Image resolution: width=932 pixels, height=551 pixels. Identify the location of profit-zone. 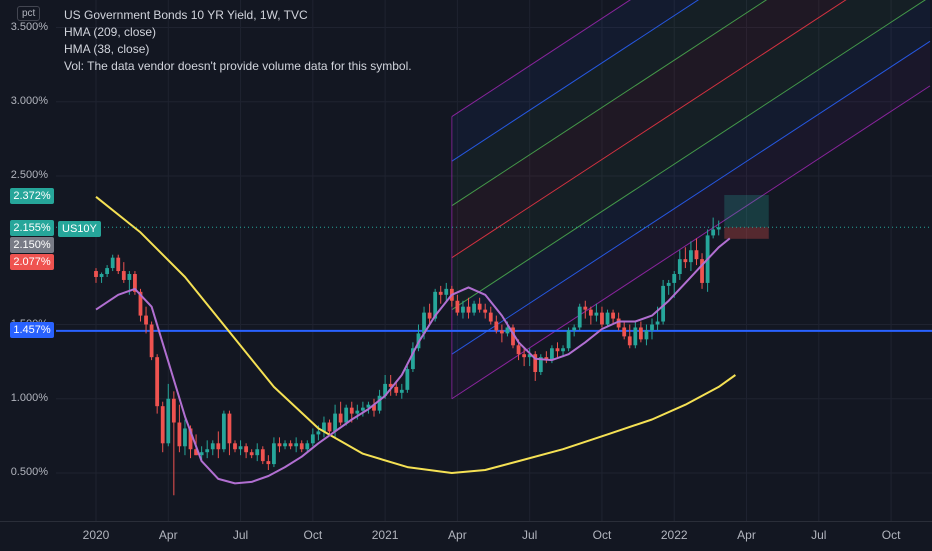
(746, 211).